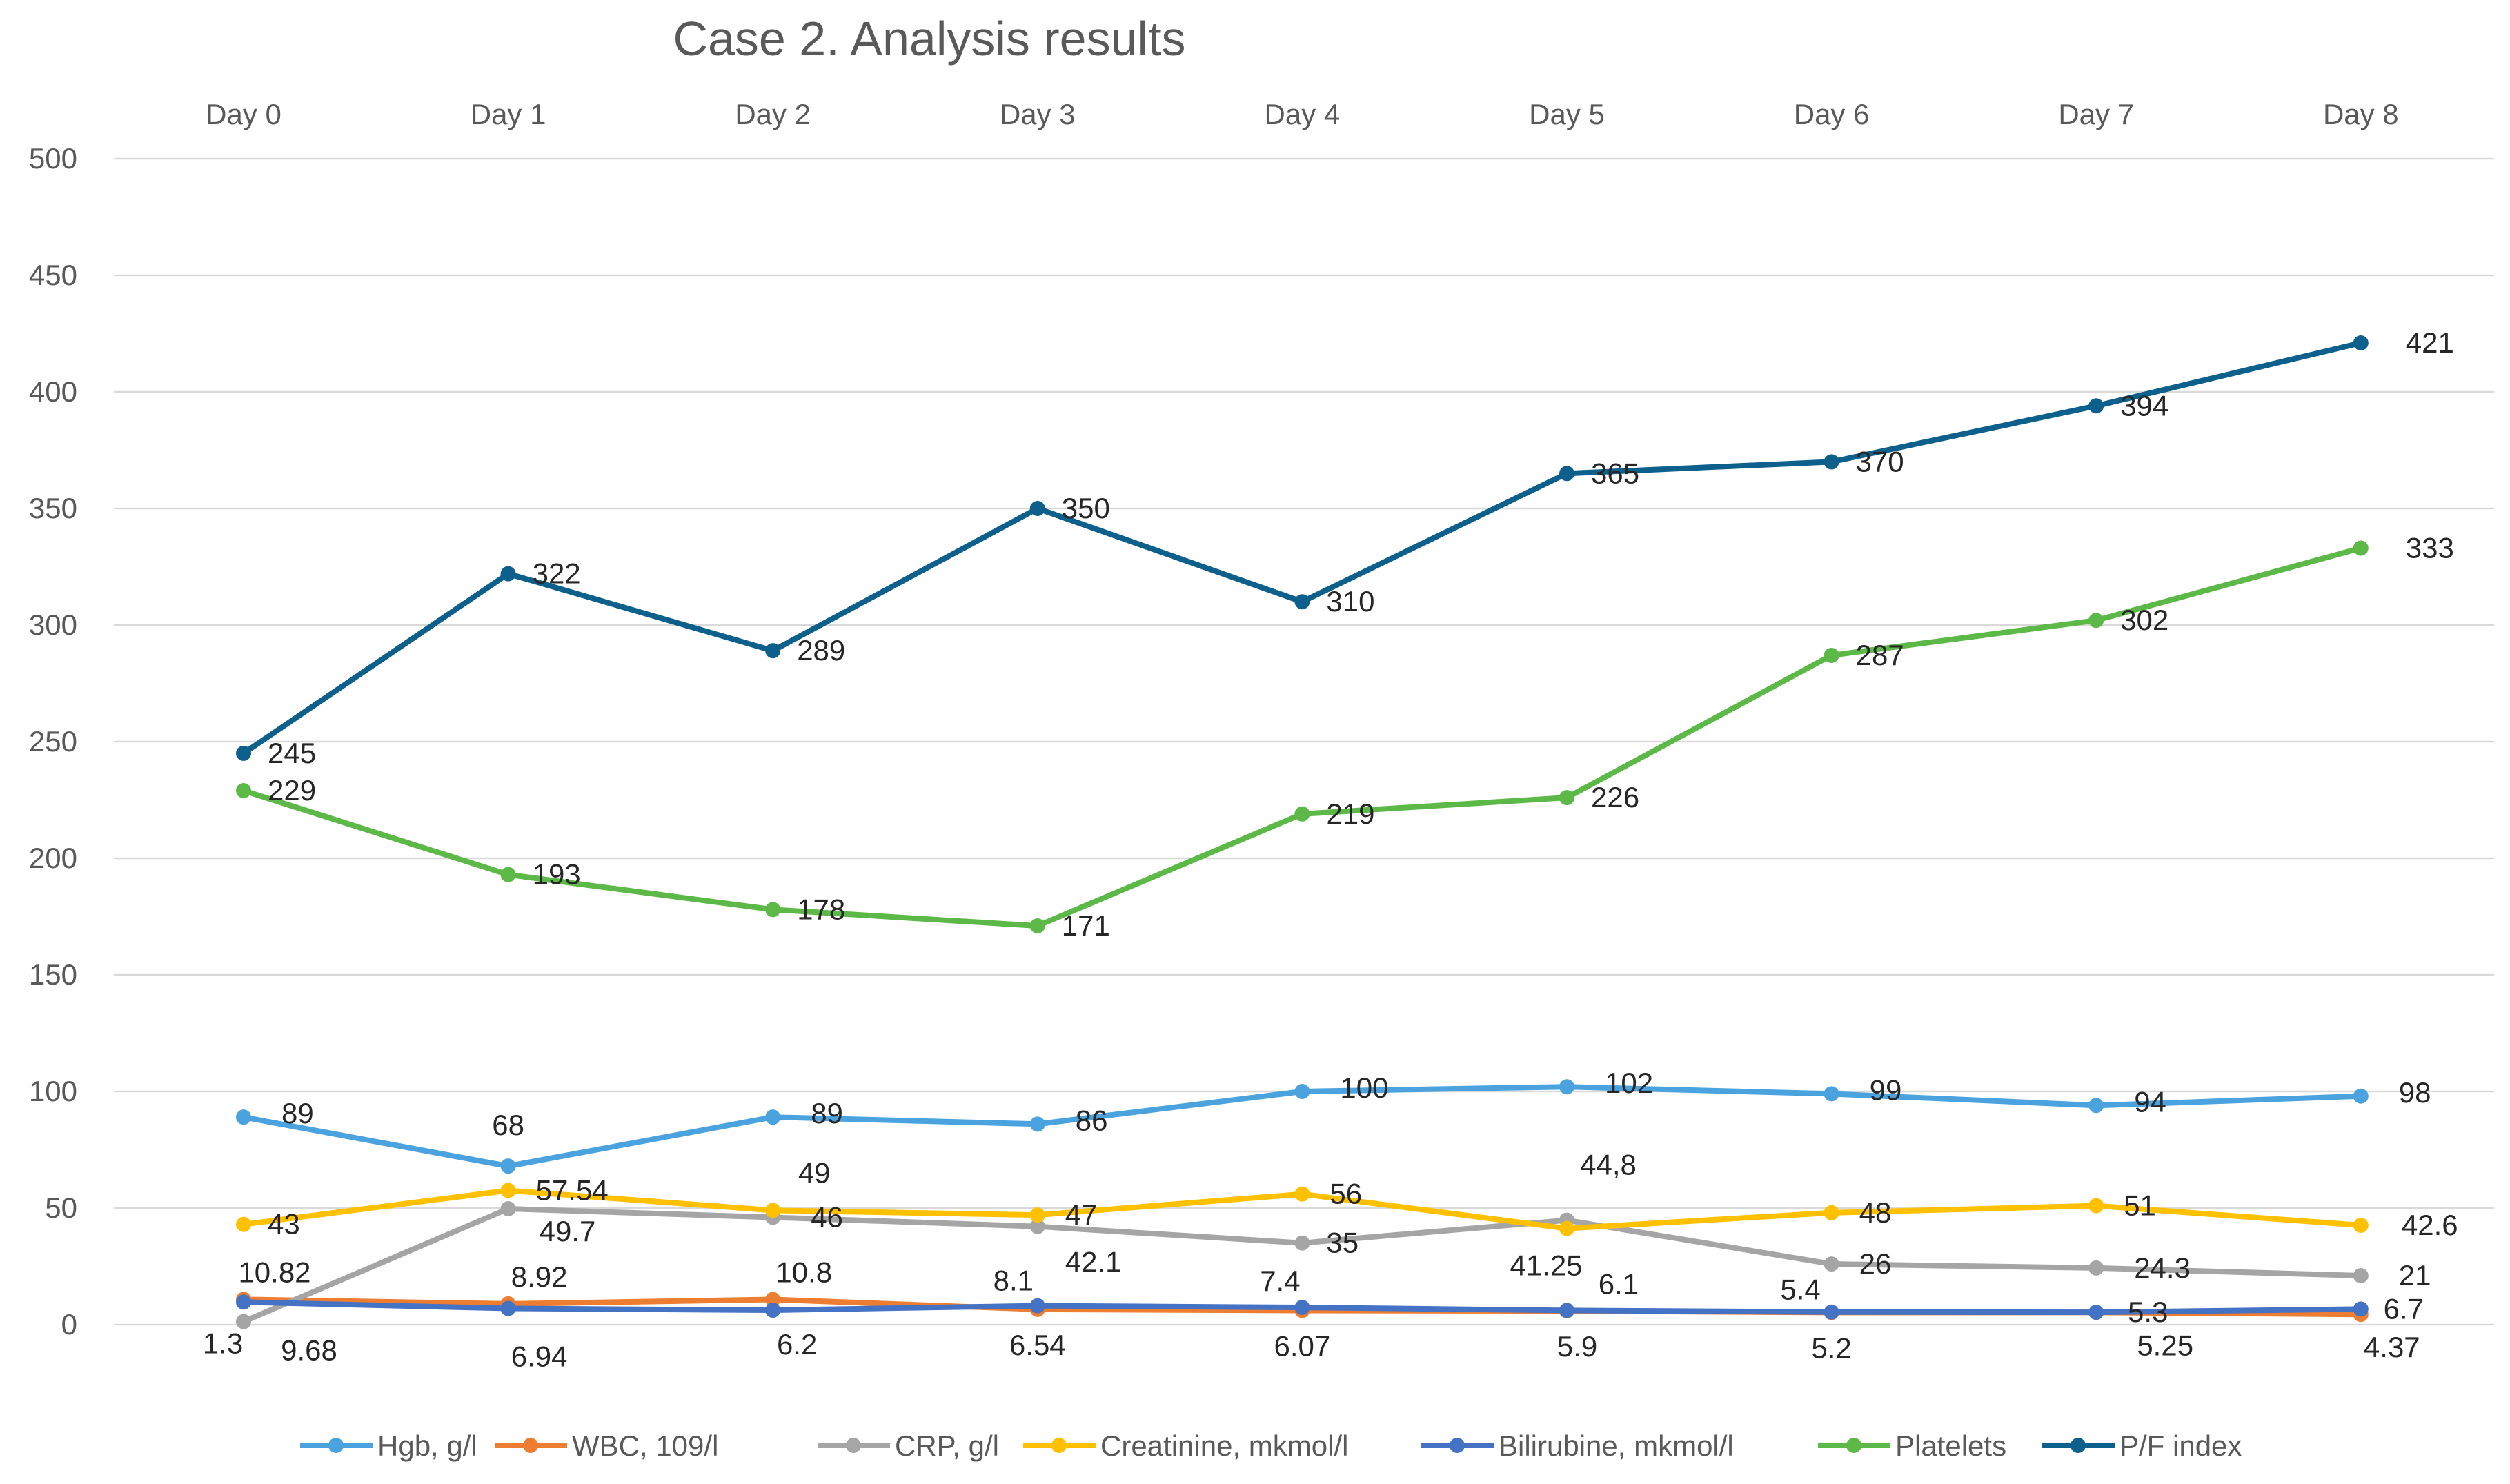 The image size is (2510, 1484). I want to click on data-label: 24.3, so click(2162, 1267).